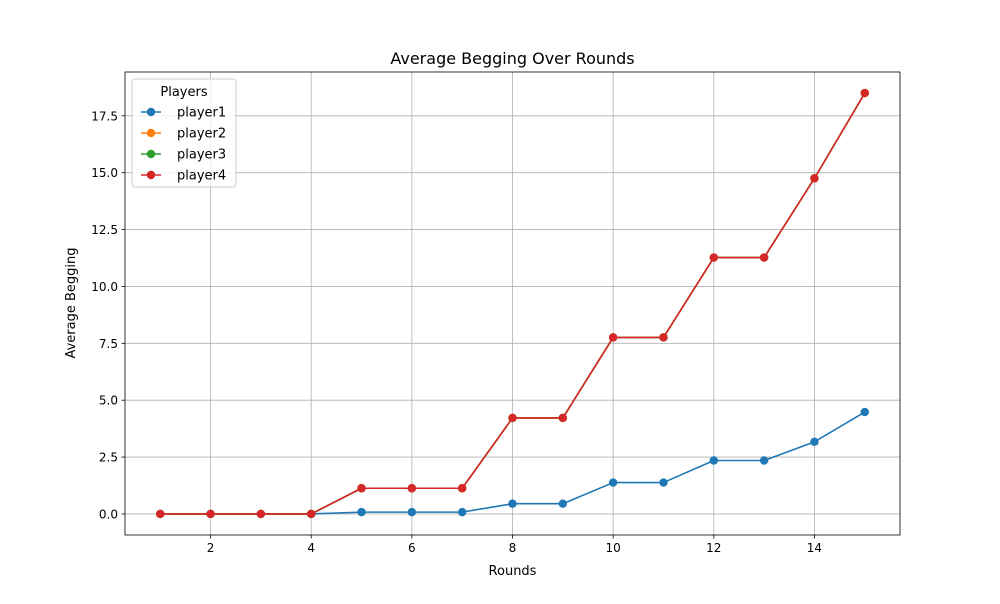 The height and width of the screenshot is (604, 1000). I want to click on x-tick-label: 14, so click(814, 548).